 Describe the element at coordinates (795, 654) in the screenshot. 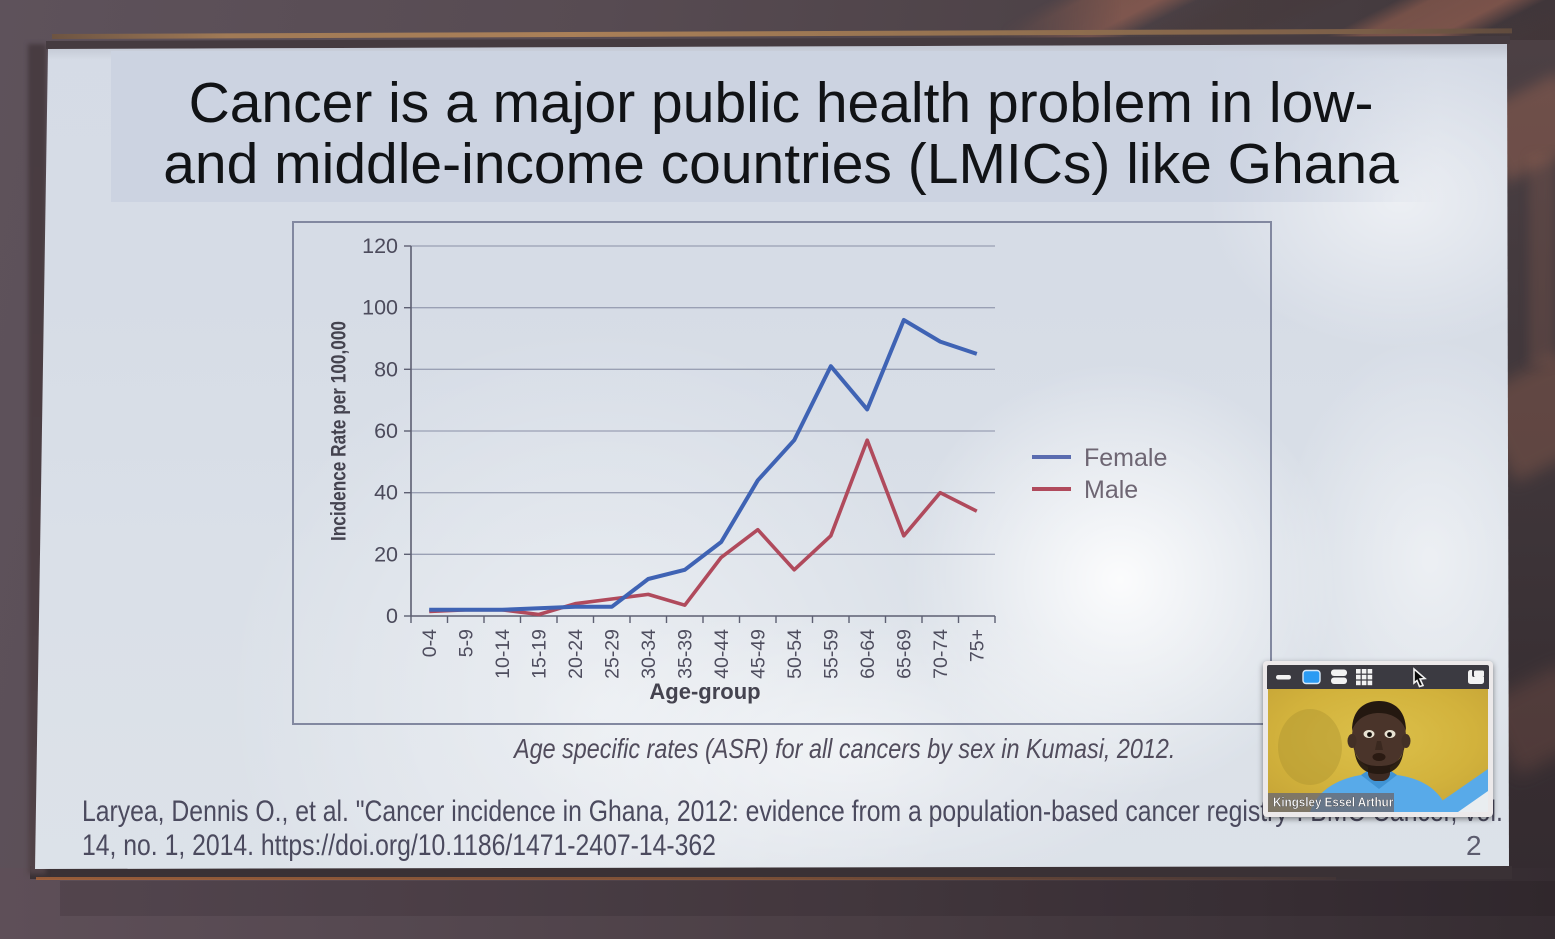

I see `svg-text: 50-54` at that location.